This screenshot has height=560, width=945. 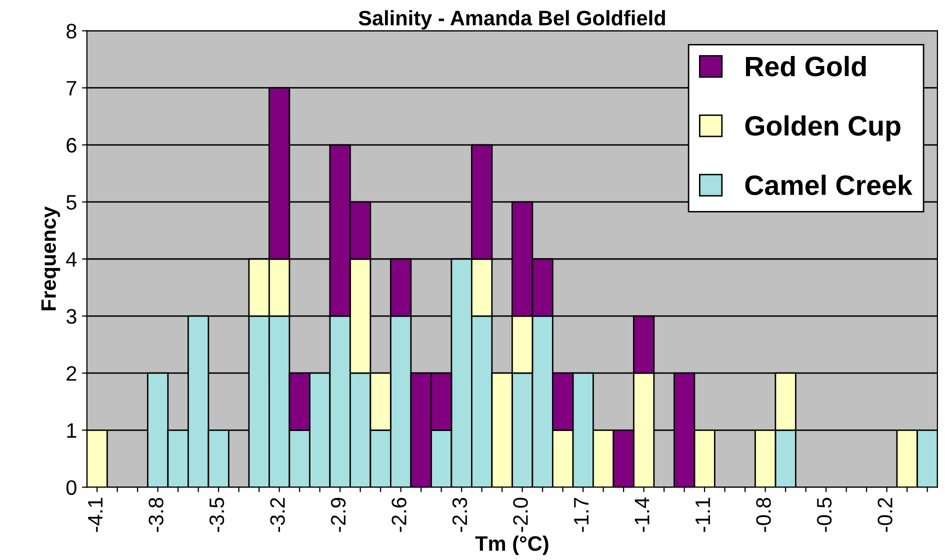 What do you see at coordinates (95, 515) in the screenshot?
I see `x-tick-label: -4.1` at bounding box center [95, 515].